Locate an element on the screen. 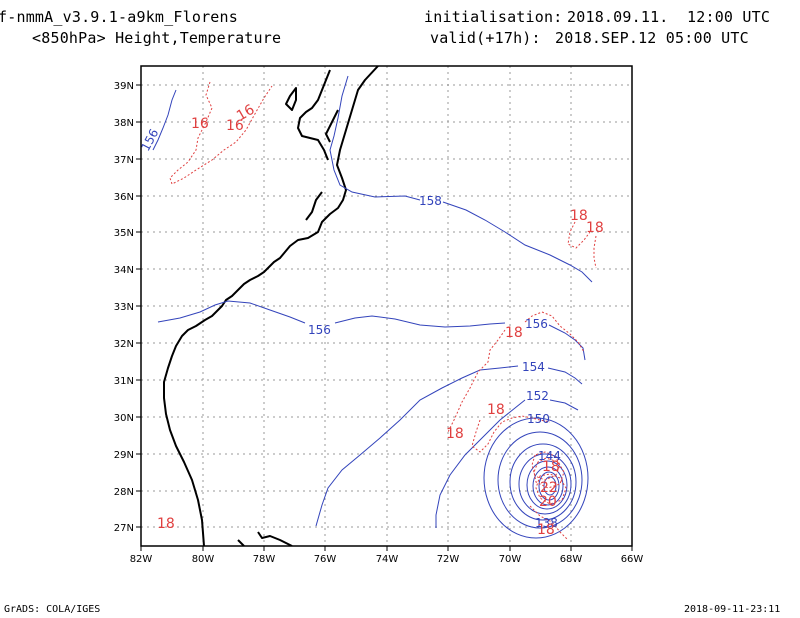  x-tick-labels: 82W 80W 78W 76W 74W 72W 70W 68W 66W is located at coordinates (387, 559).